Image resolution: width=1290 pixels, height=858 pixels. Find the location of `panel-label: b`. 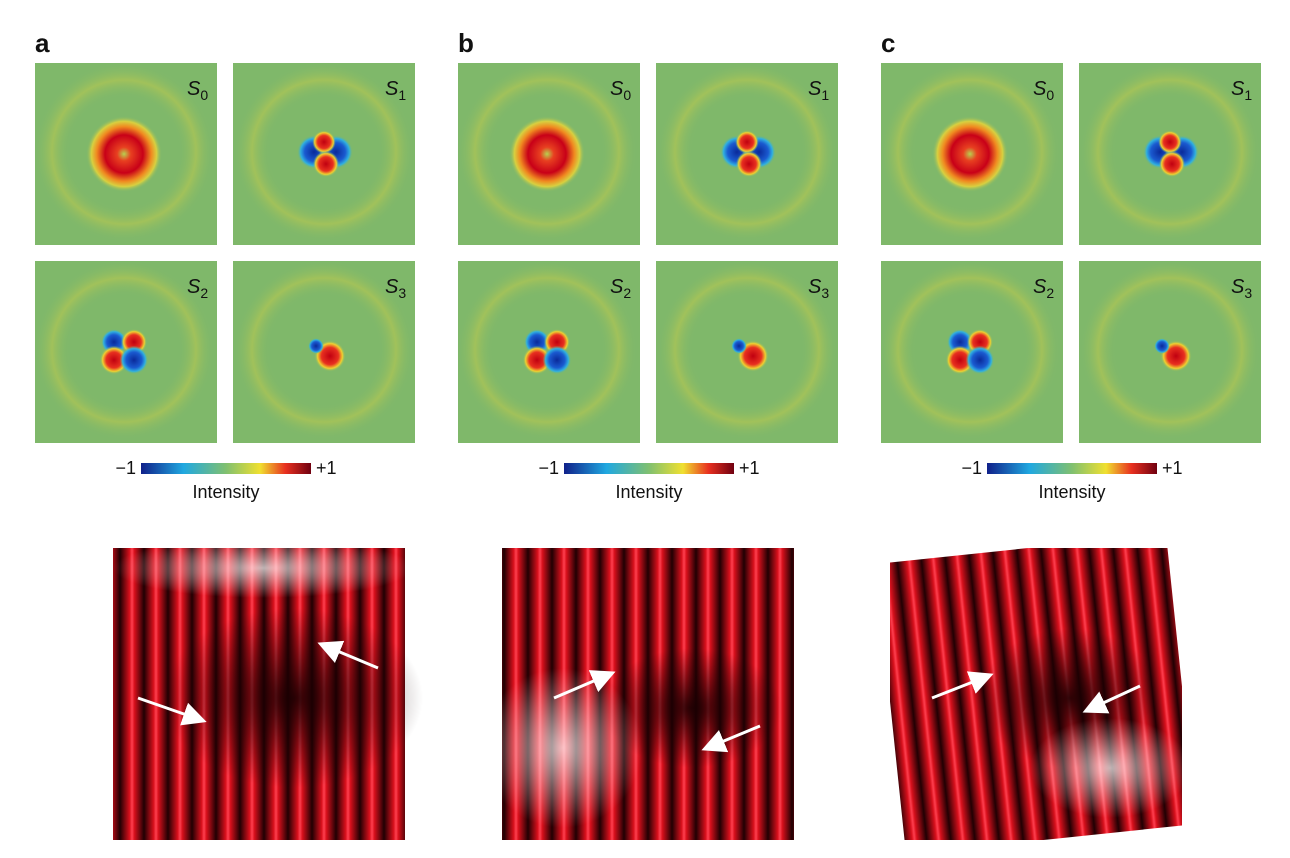

panel-label: b is located at coordinates (466, 43).